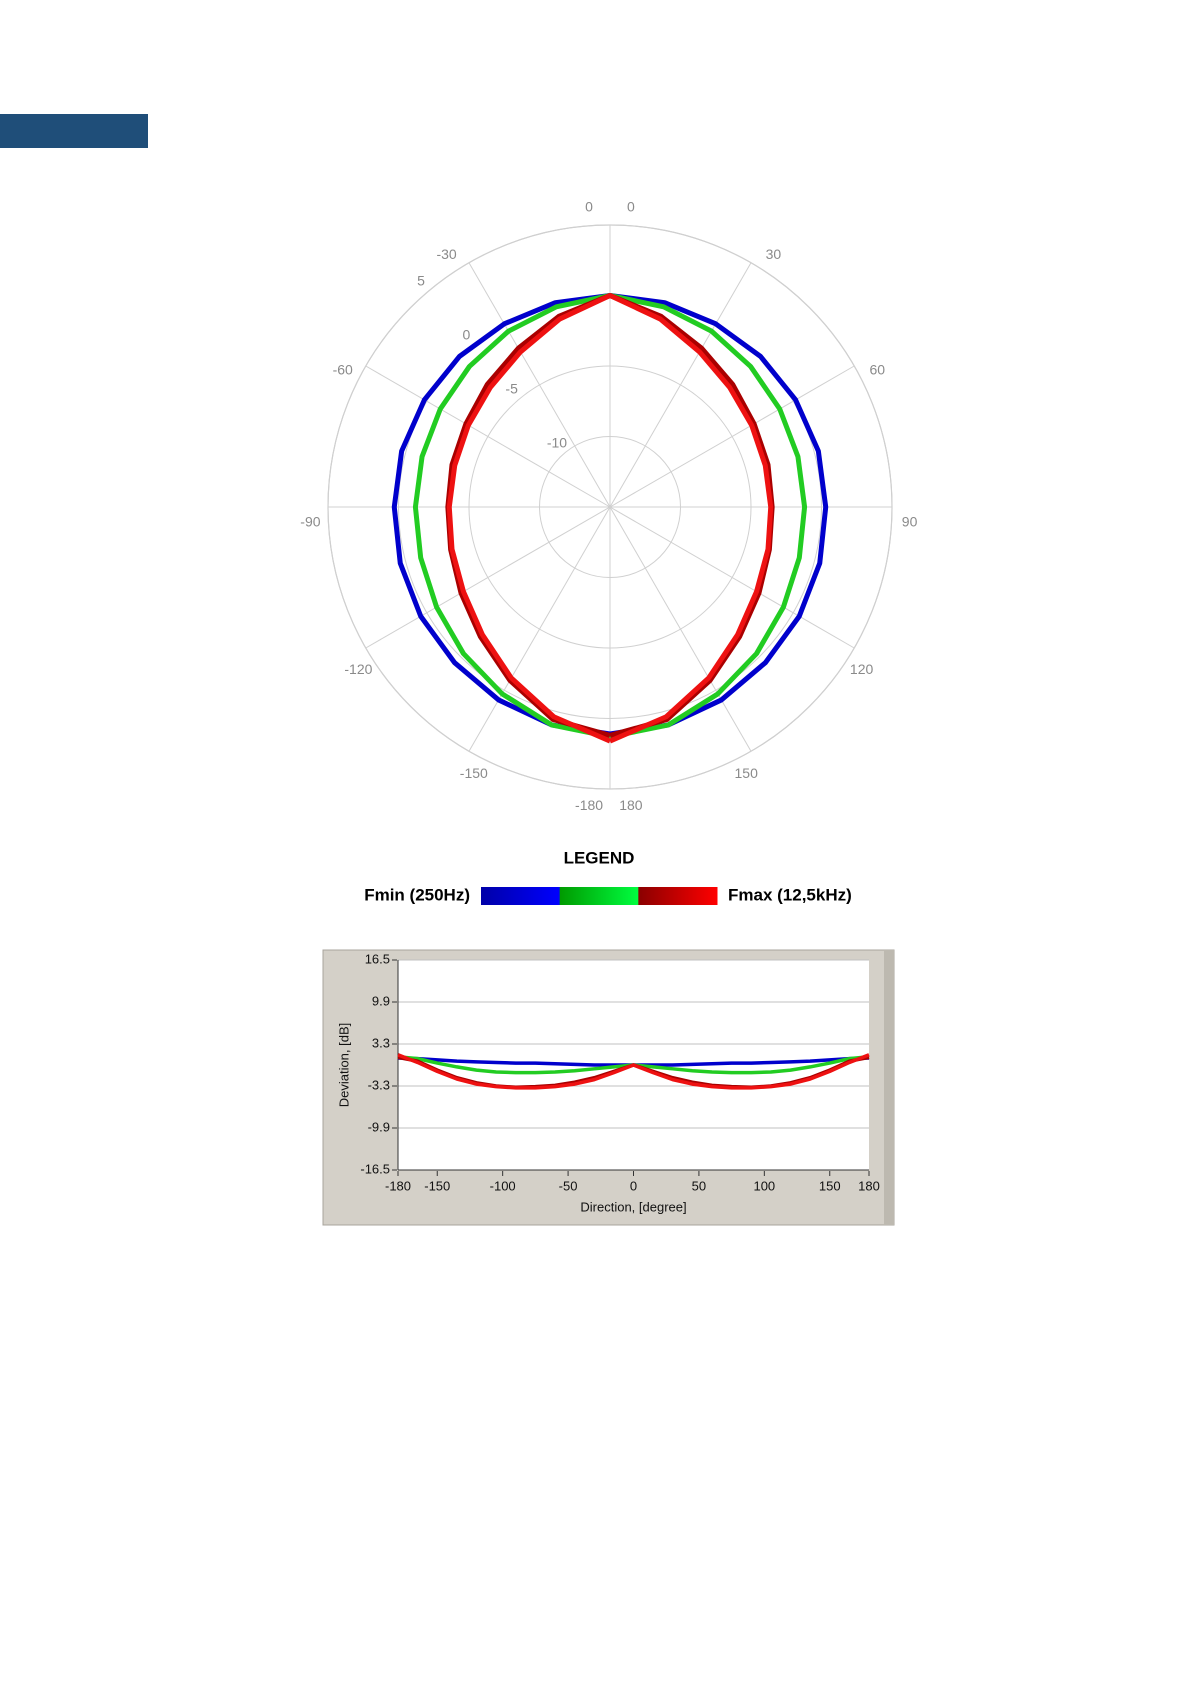 This screenshot has width=1191, height=1689. Describe the element at coordinates (699, 1185) in the screenshot. I see `x-tick-label: 50` at that location.